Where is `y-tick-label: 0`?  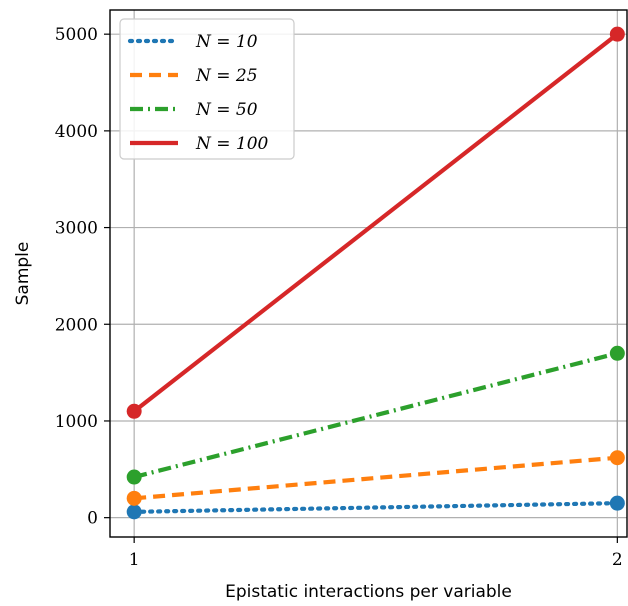
y-tick-label: 0 is located at coordinates (92, 519).